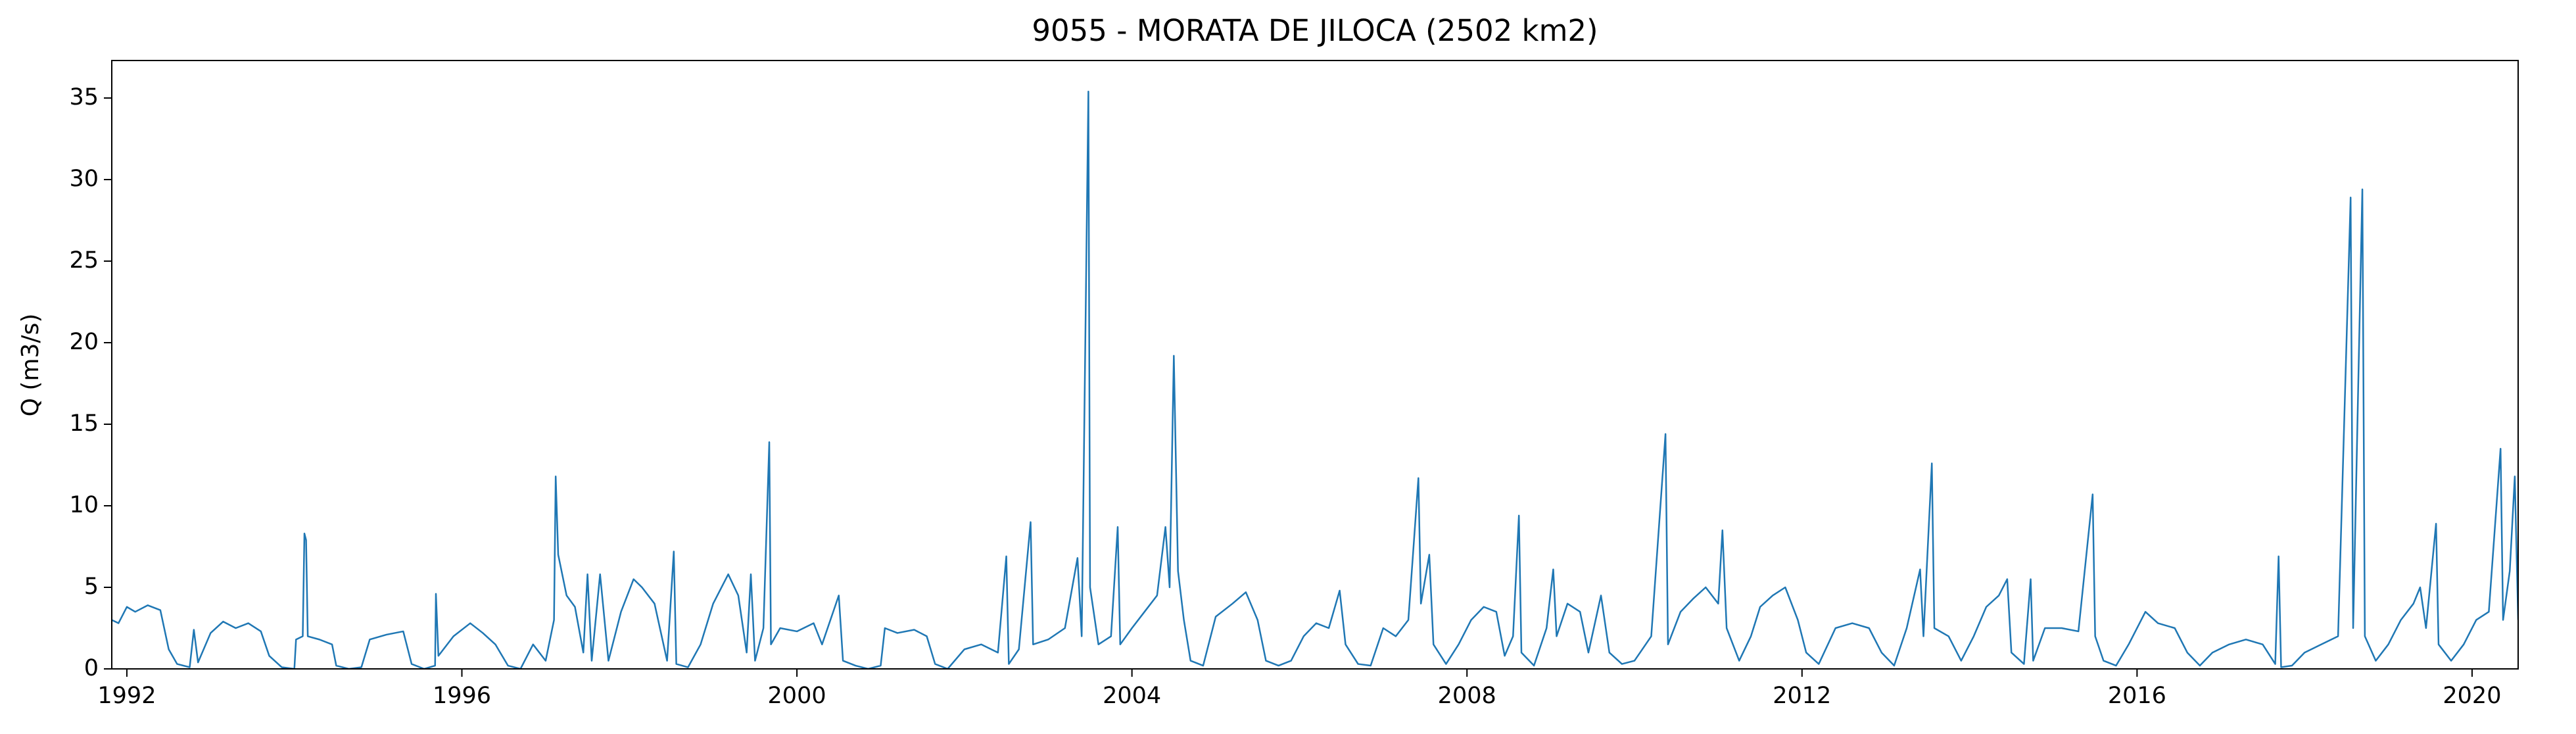 This screenshot has width=2576, height=734. Describe the element at coordinates (1315, 31) in the screenshot. I see `chart-title: 9055 - MORATA DE JILOCA (2502 km2)` at that location.